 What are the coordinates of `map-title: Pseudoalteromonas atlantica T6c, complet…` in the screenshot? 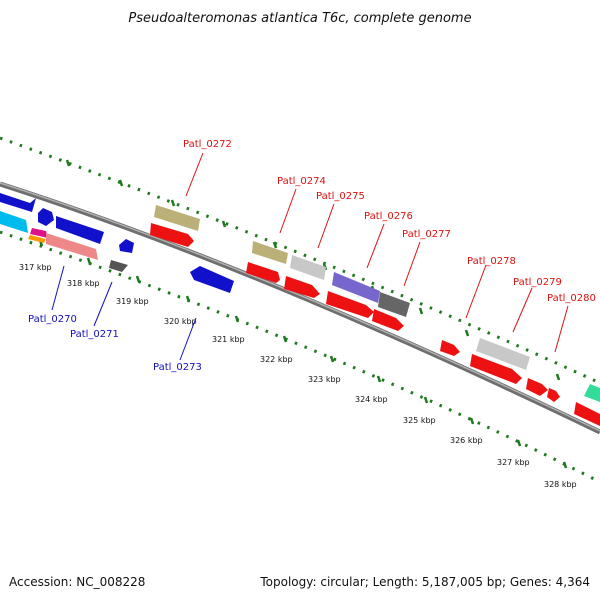 It's located at (299, 18).